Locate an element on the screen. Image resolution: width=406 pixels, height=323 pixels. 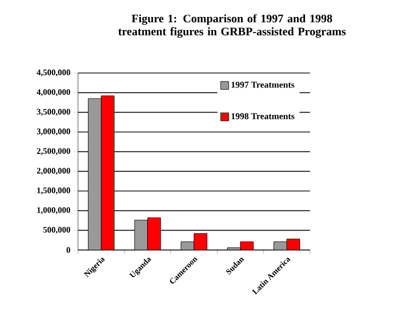
legend-label: 1998 Treatments is located at coordinates (263, 116).